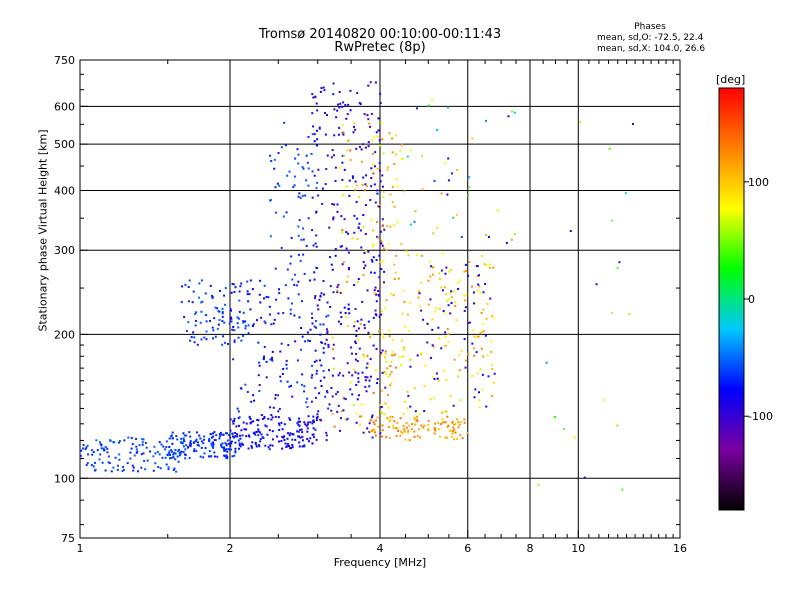 The image size is (800, 600). I want to click on y-tick-label: 750, so click(64, 60).